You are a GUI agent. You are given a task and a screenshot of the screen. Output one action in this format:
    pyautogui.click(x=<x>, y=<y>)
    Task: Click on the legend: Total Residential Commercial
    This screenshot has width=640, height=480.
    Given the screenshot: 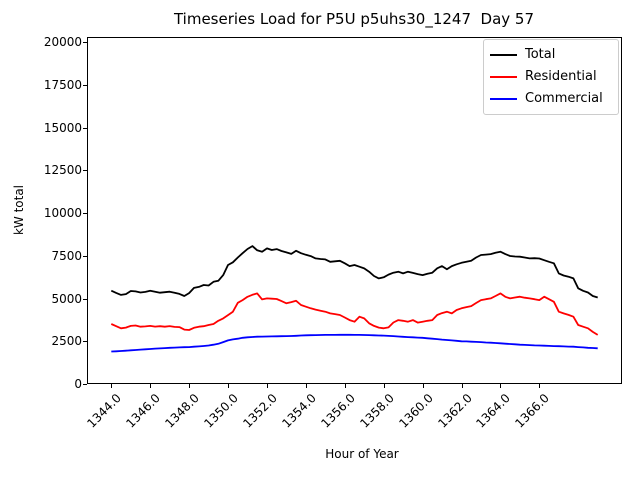 What is the action you would take?
    pyautogui.click(x=551, y=77)
    